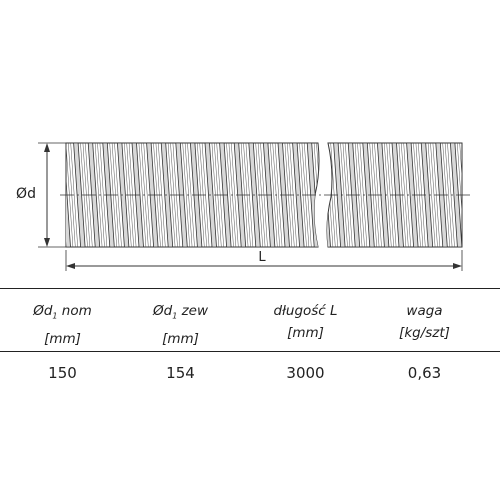 Image resolution: width=500 pixels, height=500 pixels. I want to click on length-label: L, so click(262, 257).